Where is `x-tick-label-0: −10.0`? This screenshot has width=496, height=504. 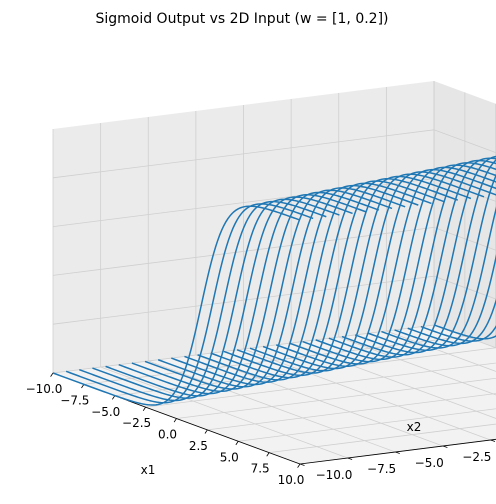
x-tick-label-0: −10.0 is located at coordinates (44, 389).